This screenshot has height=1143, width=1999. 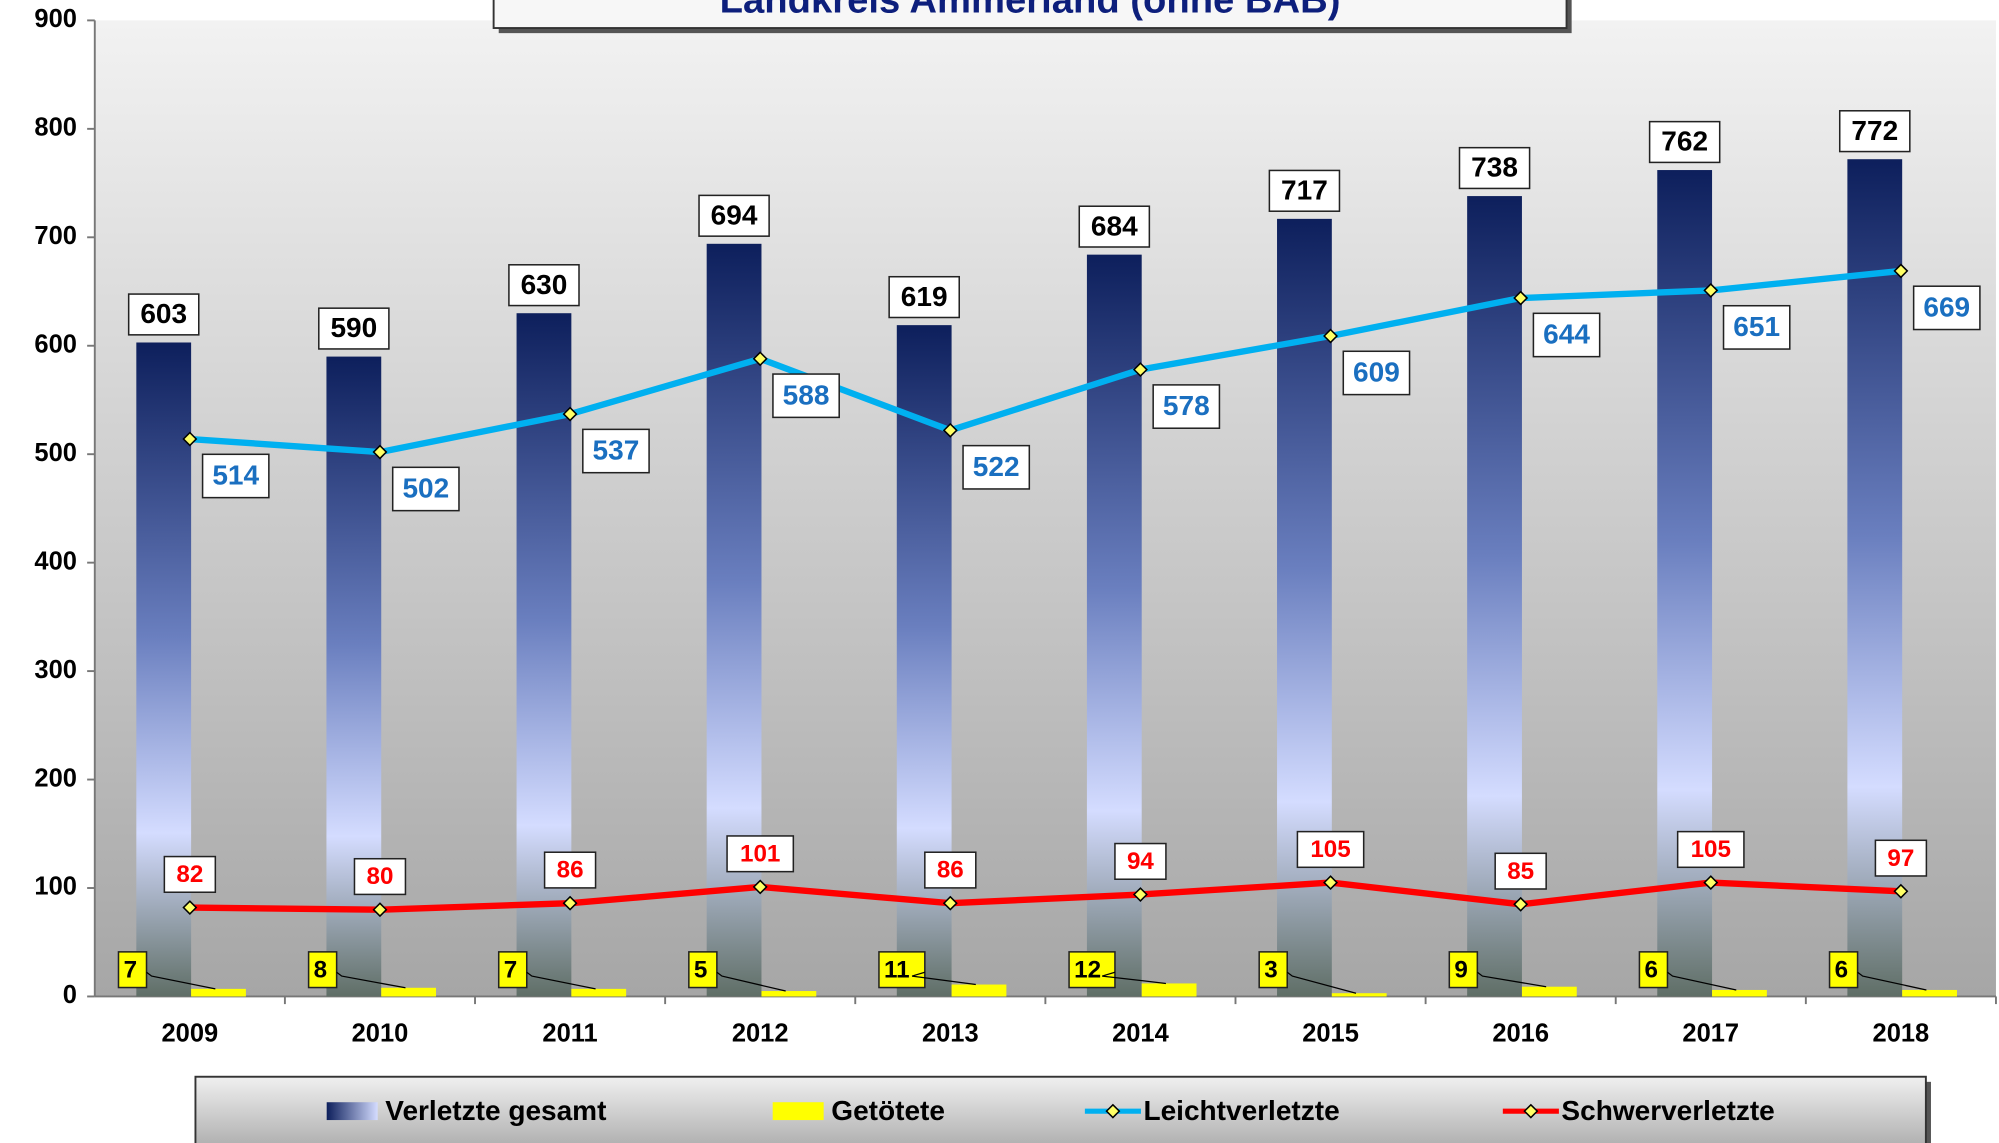 I want to click on severe-label: 94, so click(x=1140, y=861).